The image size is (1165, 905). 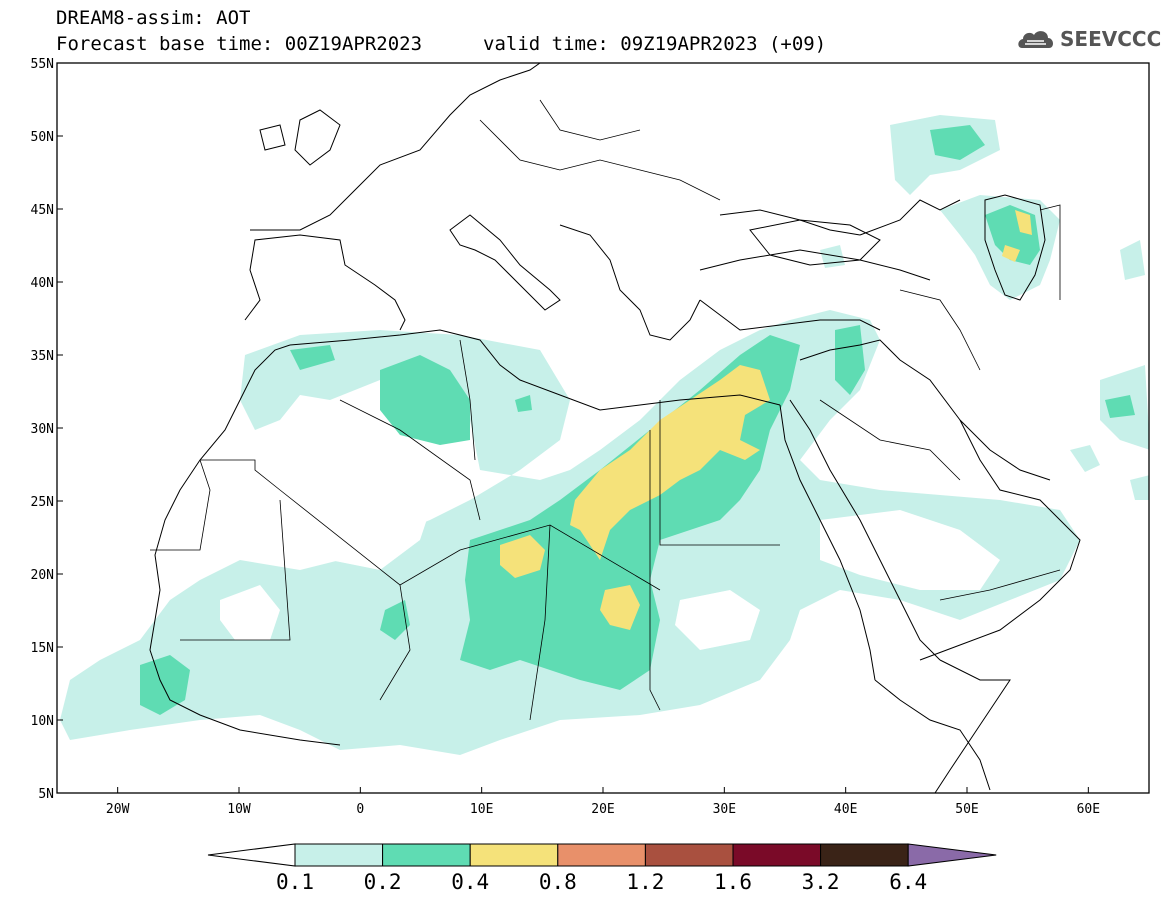 I want to click on lon-axis: 20W 10W 0 10E 20E 30E 40E 50E 60E, so click(x=603, y=802).